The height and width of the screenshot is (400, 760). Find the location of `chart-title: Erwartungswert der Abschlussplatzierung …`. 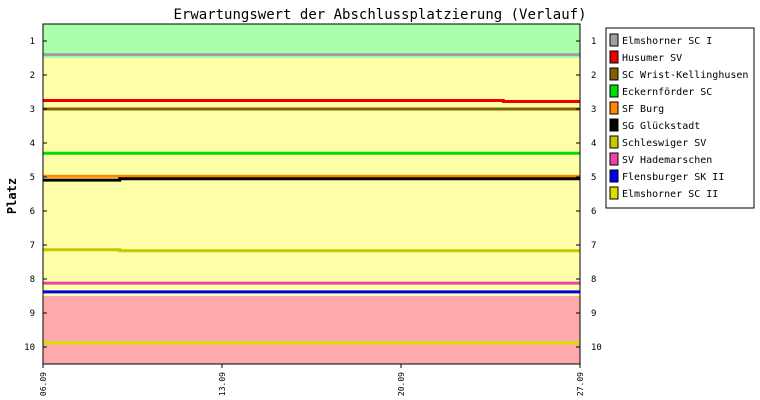

chart-title: Erwartungswert der Abschlussplatzierung … is located at coordinates (379, 15).